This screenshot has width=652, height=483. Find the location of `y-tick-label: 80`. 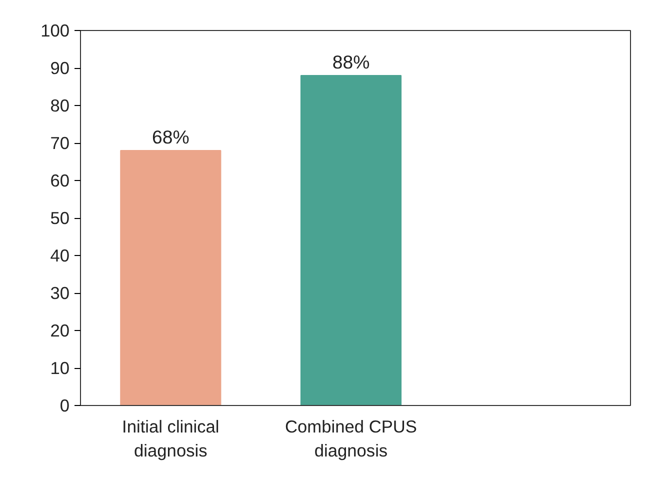

y-tick-label: 80 is located at coordinates (60, 106).